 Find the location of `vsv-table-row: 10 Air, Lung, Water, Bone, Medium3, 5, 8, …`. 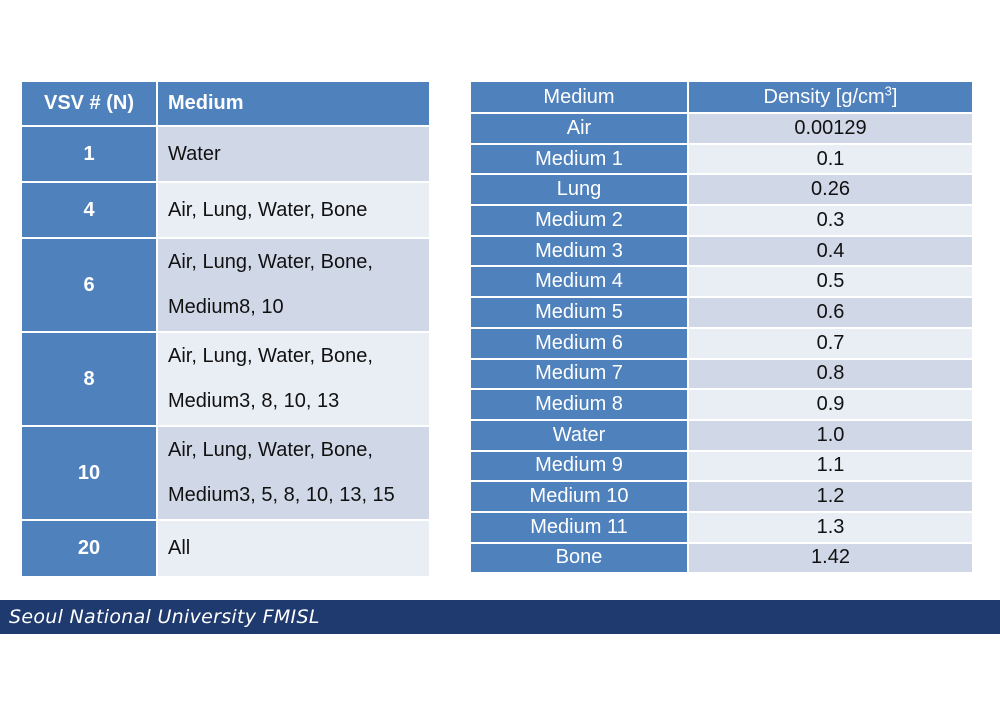

vsv-table-row: 10 Air, Lung, Water, Bone, Medium3, 5, 8, … is located at coordinates (225, 472).